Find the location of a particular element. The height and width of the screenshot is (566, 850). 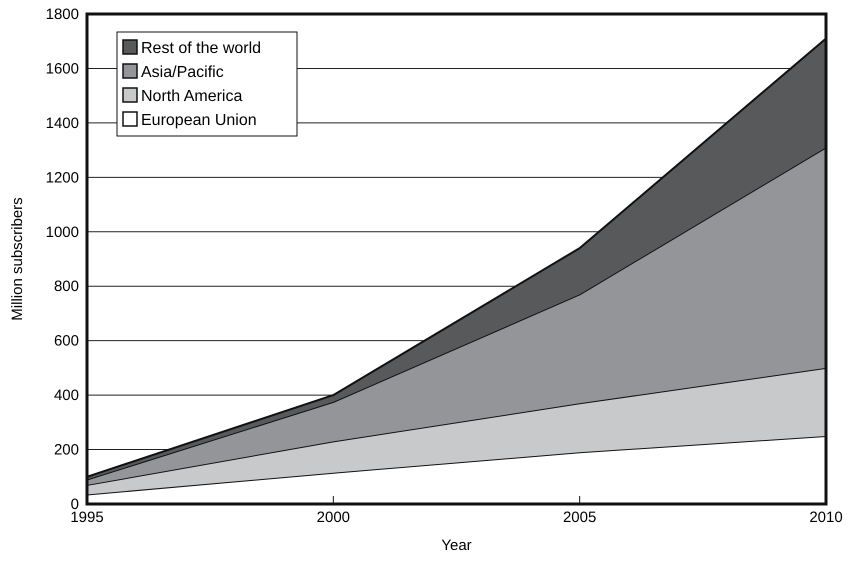

legend-label: European Union is located at coordinates (199, 120).